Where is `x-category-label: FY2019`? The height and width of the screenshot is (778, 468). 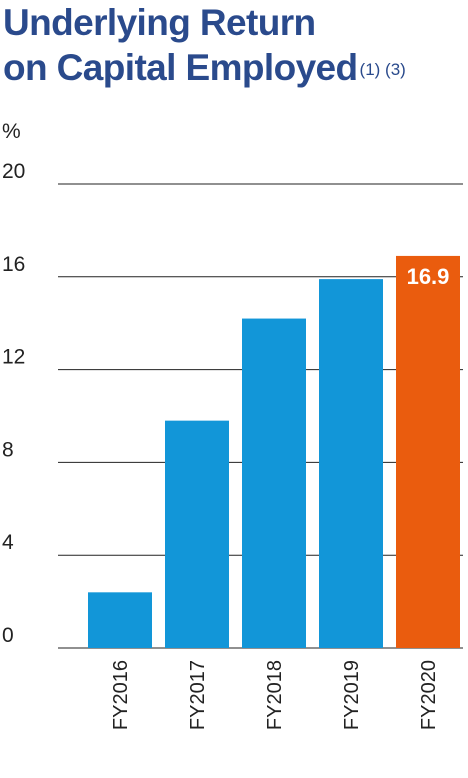
x-category-label: FY2019 is located at coordinates (352, 695).